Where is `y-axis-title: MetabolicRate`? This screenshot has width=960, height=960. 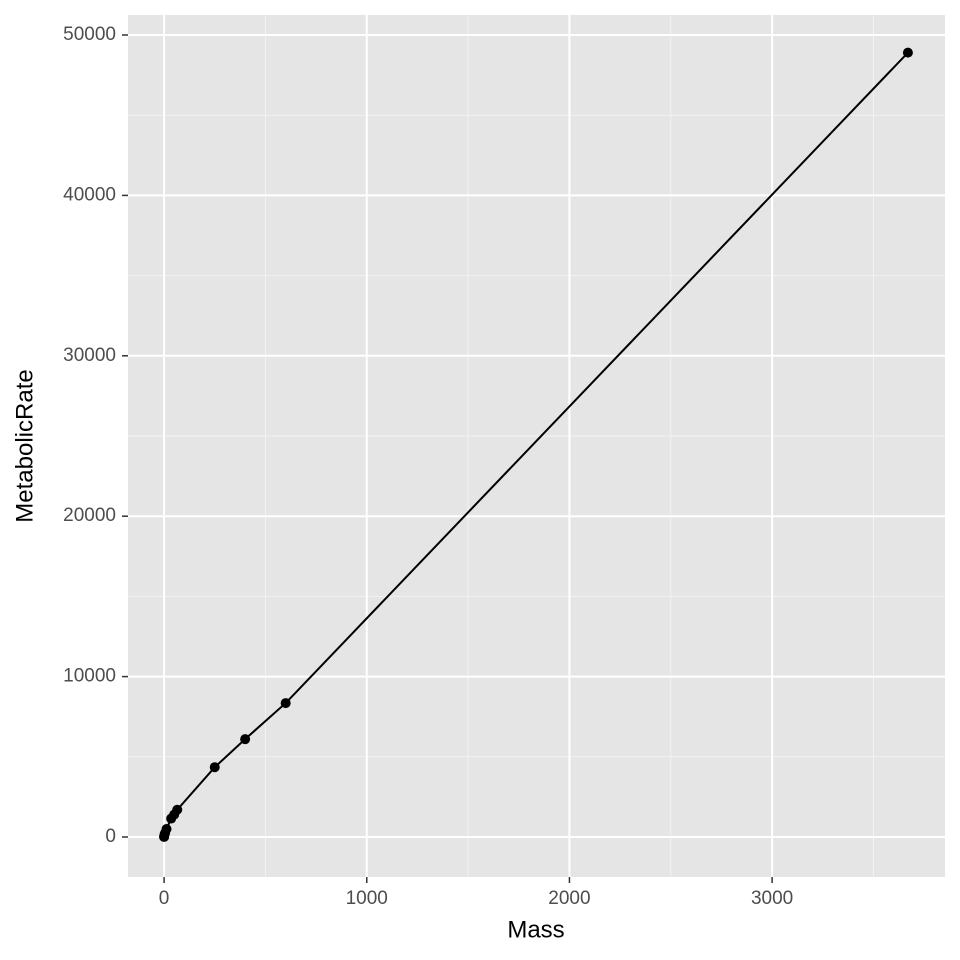
y-axis-title: MetabolicRate is located at coordinates (24, 445).